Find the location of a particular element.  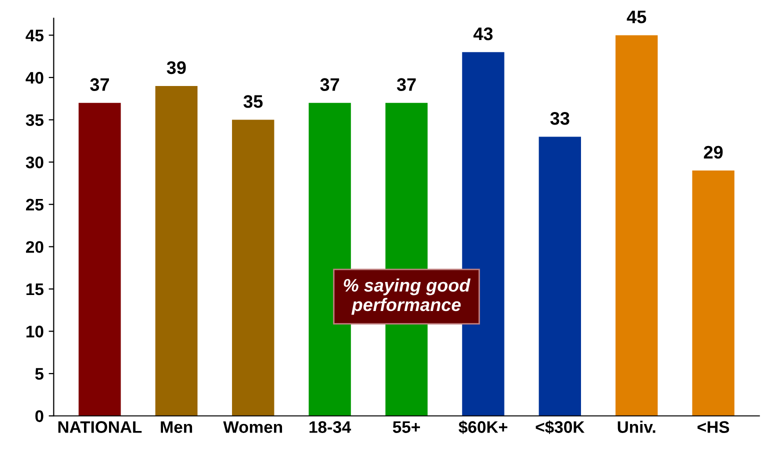

x-tick-label: 55+ is located at coordinates (406, 427).